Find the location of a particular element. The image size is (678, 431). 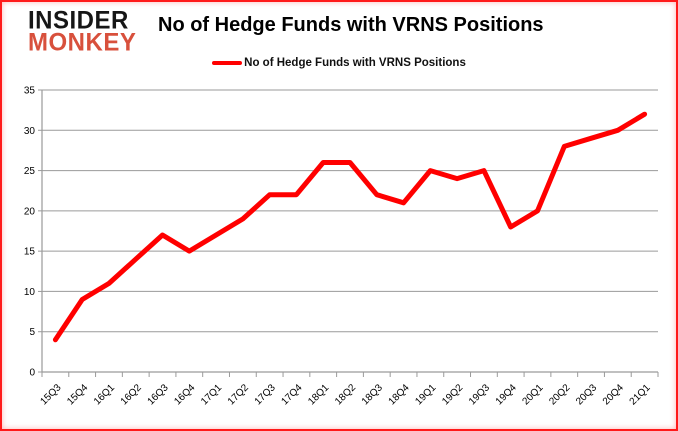

svg-text: 20Q2 is located at coordinates (559, 394).